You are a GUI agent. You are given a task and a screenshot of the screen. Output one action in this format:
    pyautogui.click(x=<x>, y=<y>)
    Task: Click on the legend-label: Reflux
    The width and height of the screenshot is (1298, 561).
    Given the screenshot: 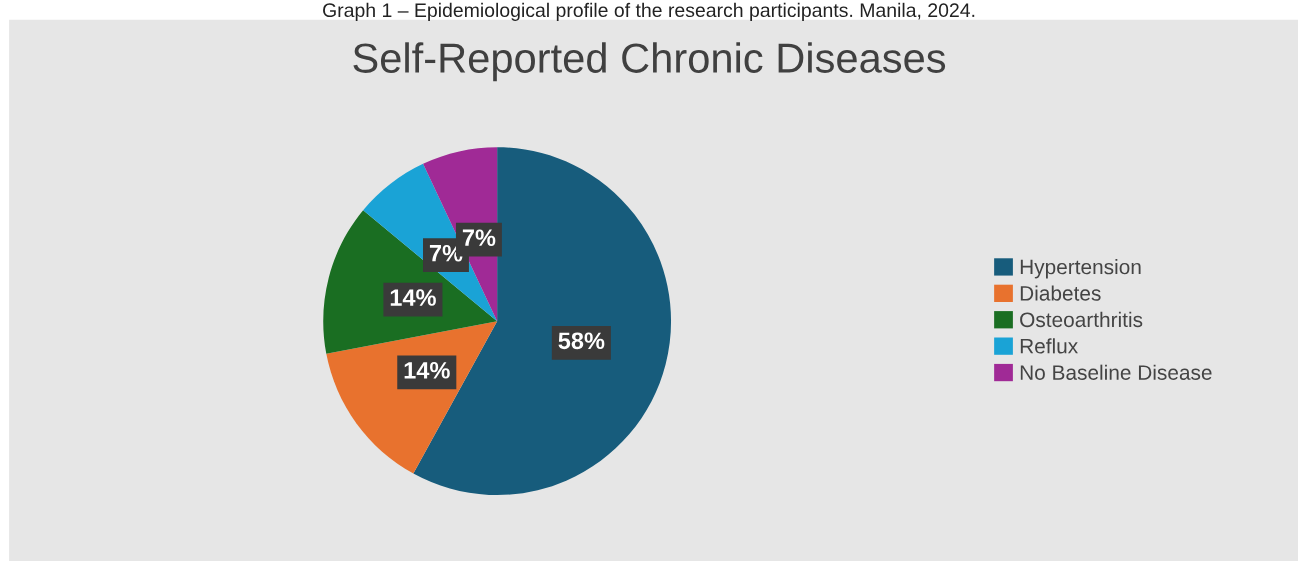 What is the action you would take?
    pyautogui.click(x=1049, y=346)
    